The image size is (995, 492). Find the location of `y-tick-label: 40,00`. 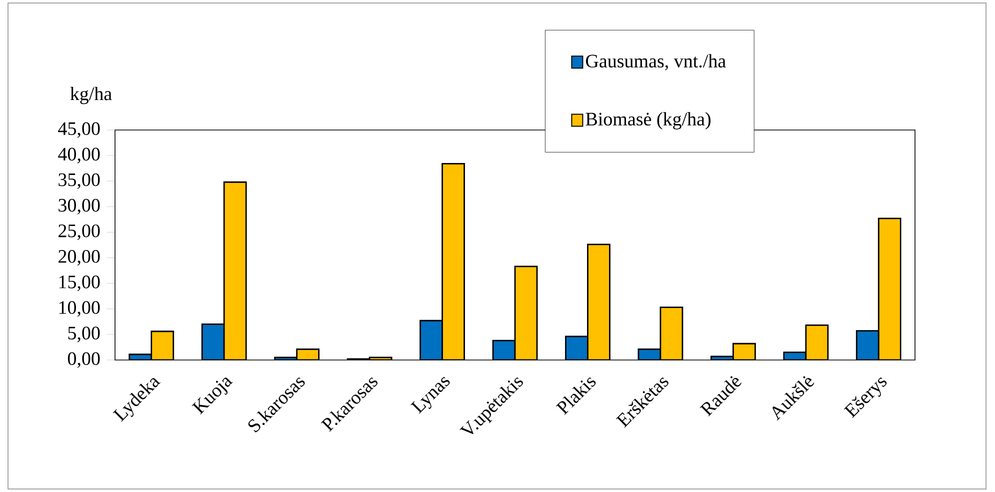

y-tick-label: 40,00 is located at coordinates (79, 156).